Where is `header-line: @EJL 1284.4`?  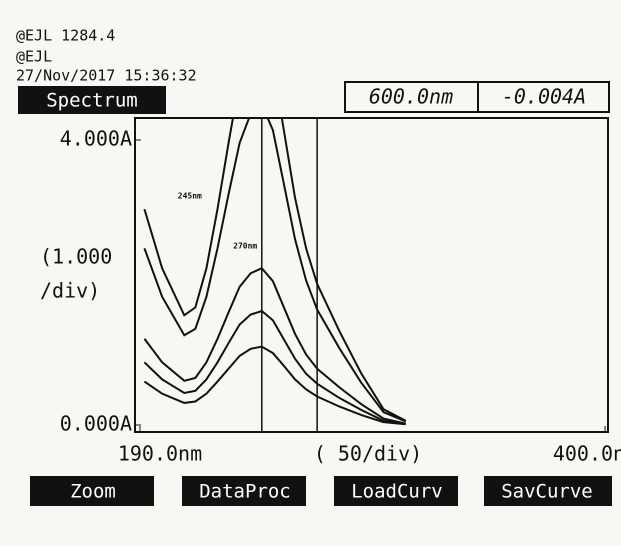
header-line: @EJL 1284.4 is located at coordinates (65, 36).